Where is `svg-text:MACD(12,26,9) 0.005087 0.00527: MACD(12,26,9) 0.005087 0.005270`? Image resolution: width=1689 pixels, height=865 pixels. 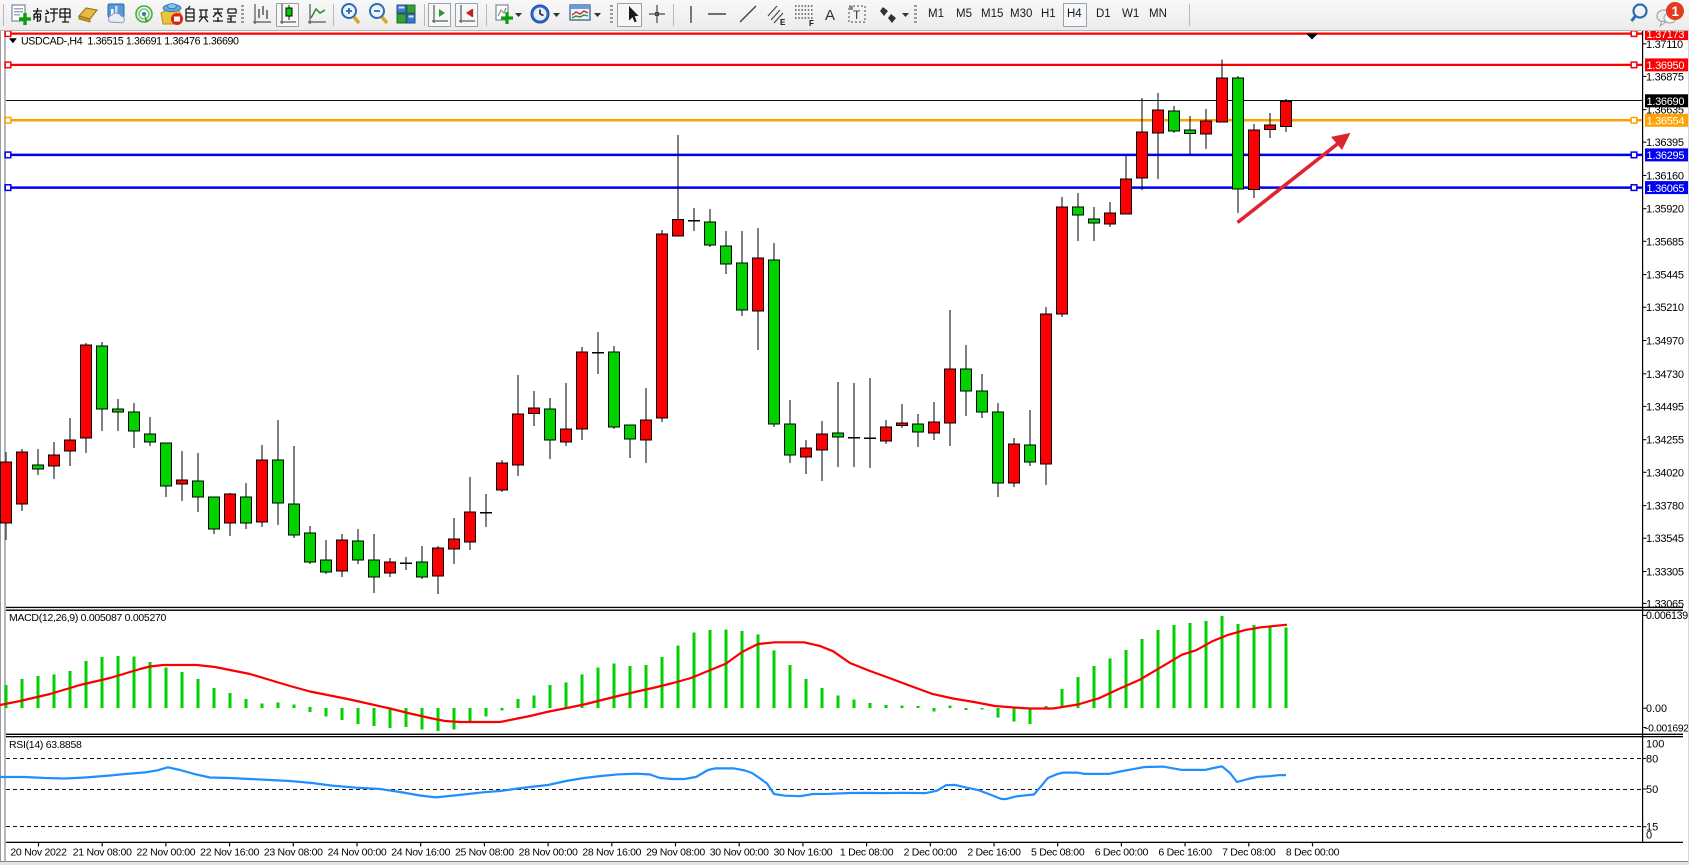 svg-text:MACD(12,26,9) 0.005087 0.00527: MACD(12,26,9) 0.005087 0.005270 is located at coordinates (88, 618).